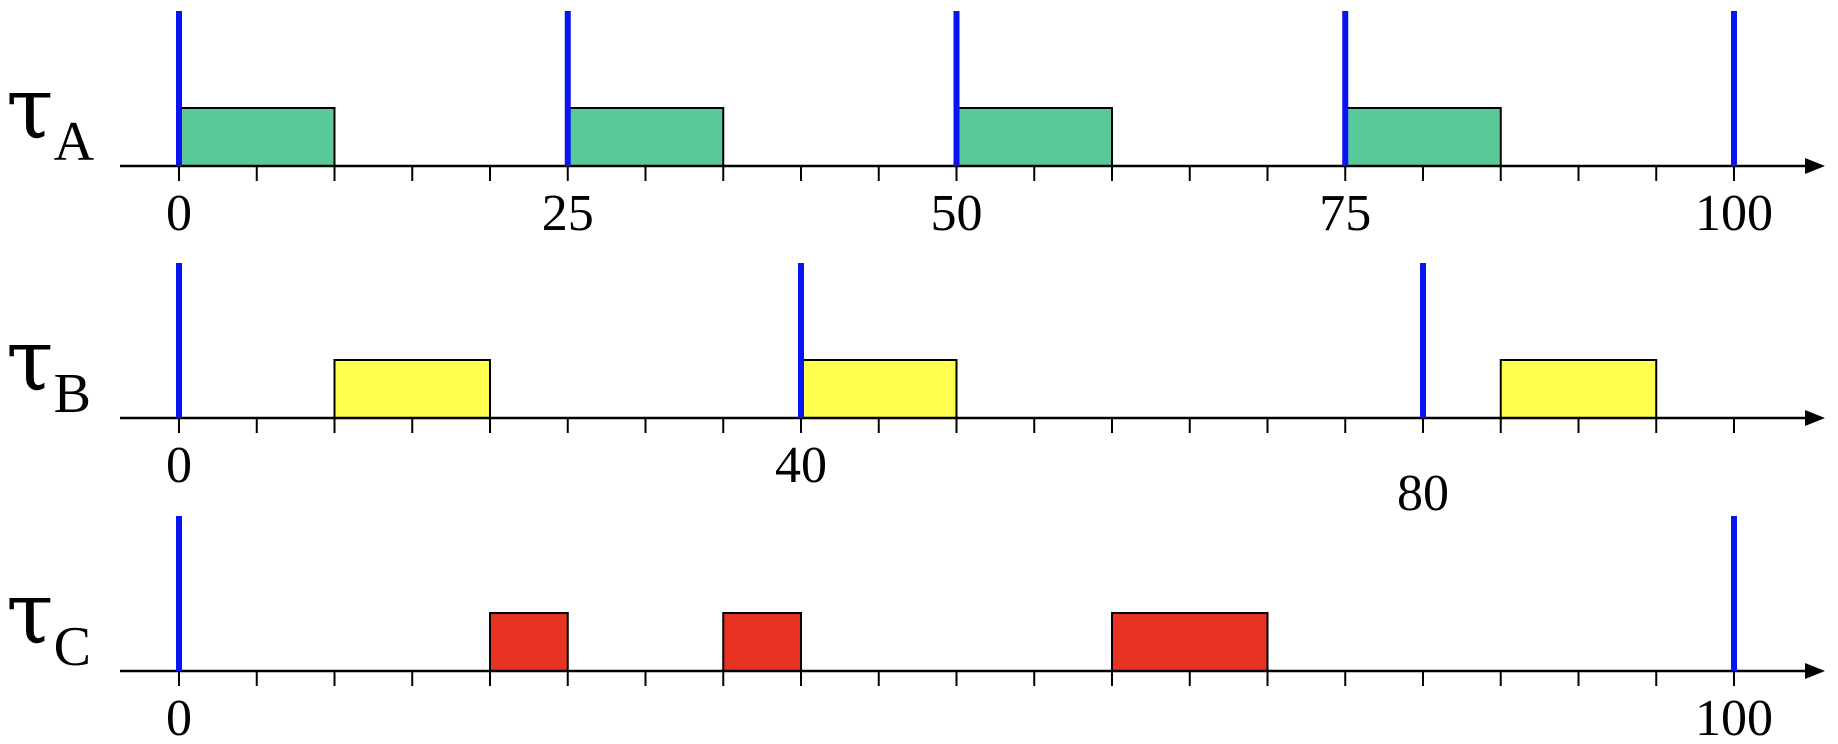  What do you see at coordinates (74, 142) in the screenshot?
I see `task-subscript: A` at bounding box center [74, 142].